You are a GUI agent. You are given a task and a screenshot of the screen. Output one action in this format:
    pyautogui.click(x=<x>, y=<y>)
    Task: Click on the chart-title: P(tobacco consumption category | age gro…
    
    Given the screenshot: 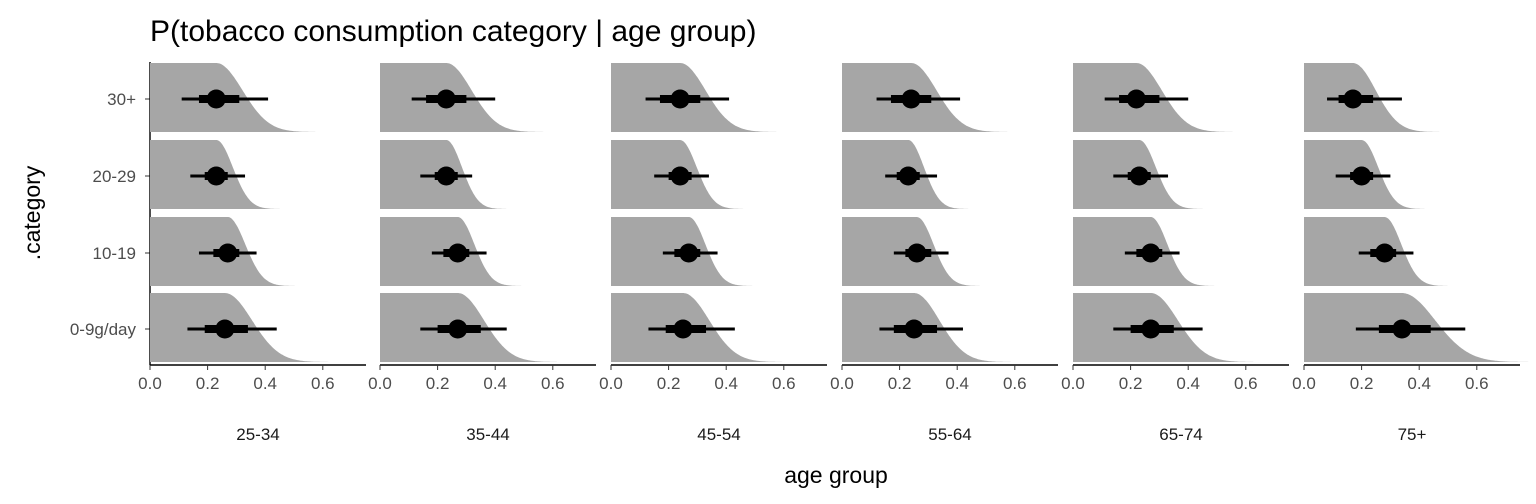 What is the action you would take?
    pyautogui.click(x=453, y=31)
    